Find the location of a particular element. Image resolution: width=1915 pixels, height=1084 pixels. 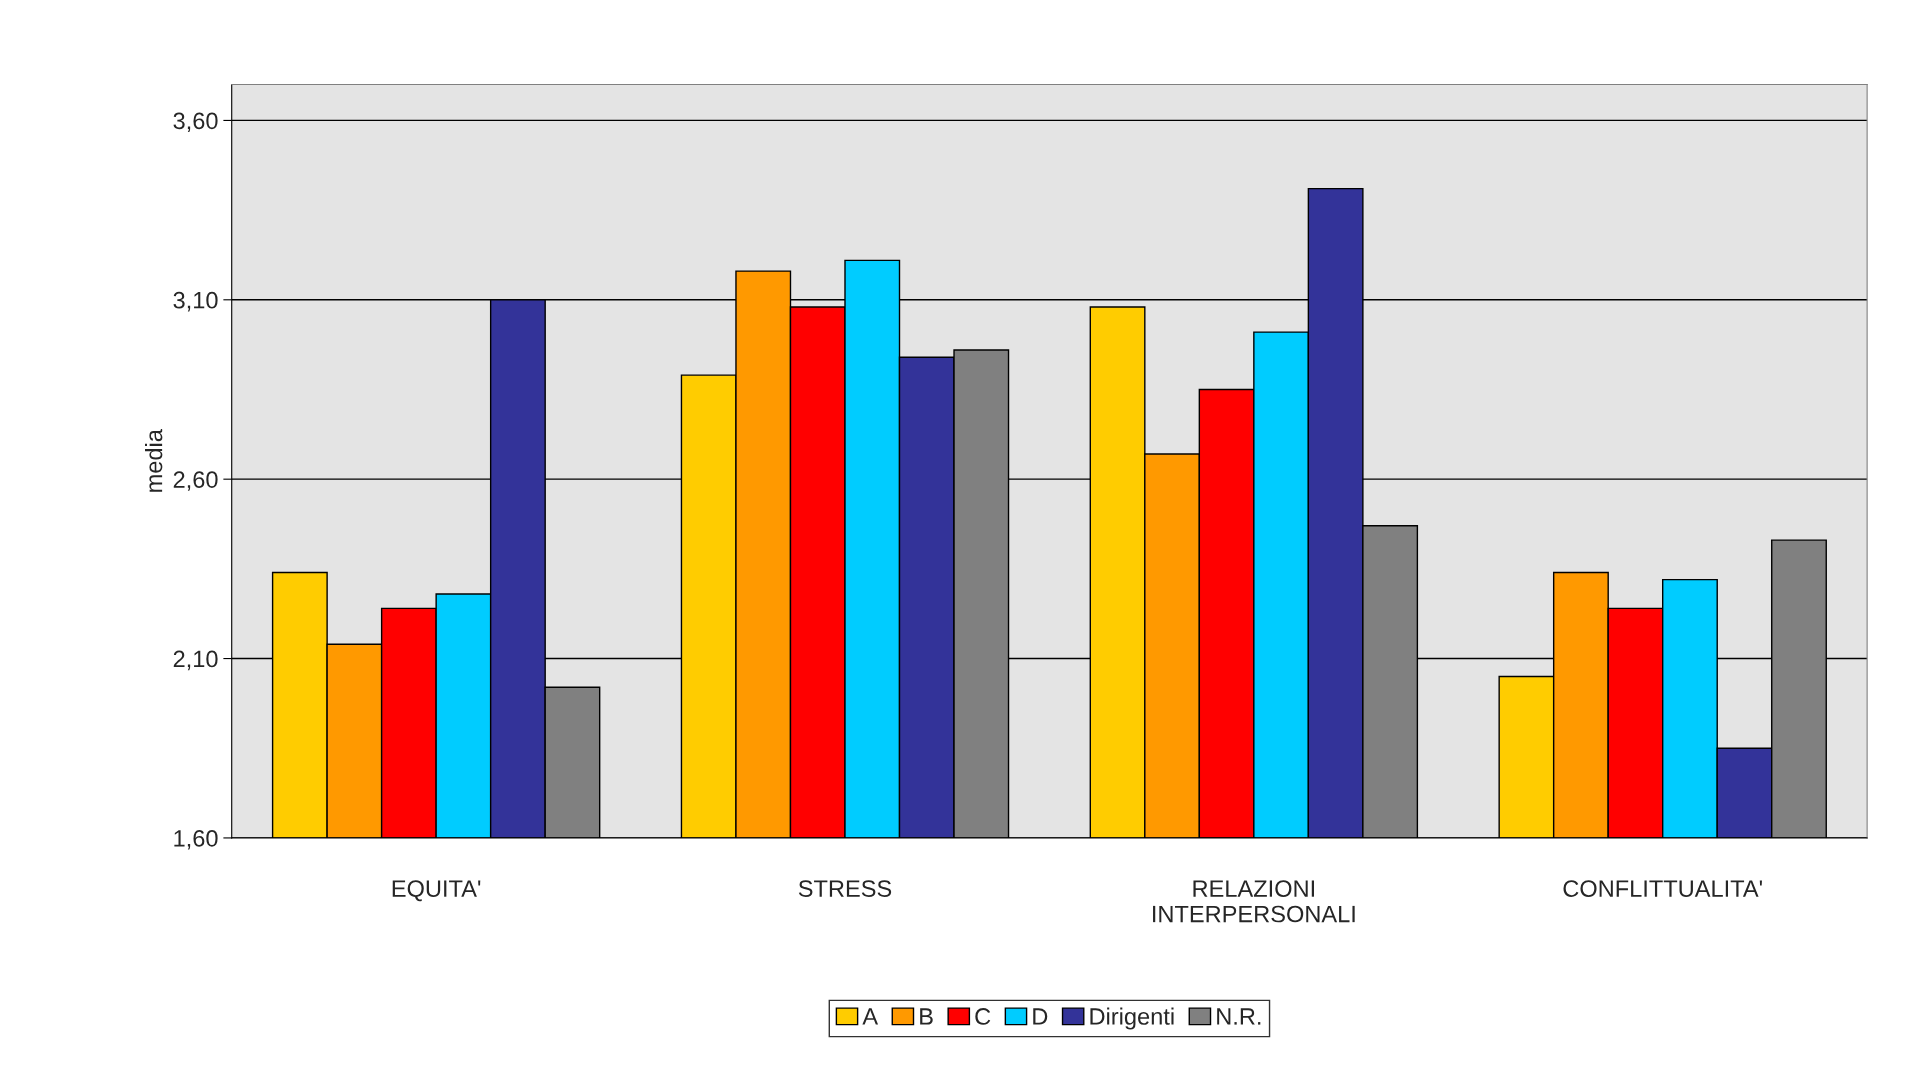

x-tick-label: CONFLITTUALITA' is located at coordinates (1662, 888).